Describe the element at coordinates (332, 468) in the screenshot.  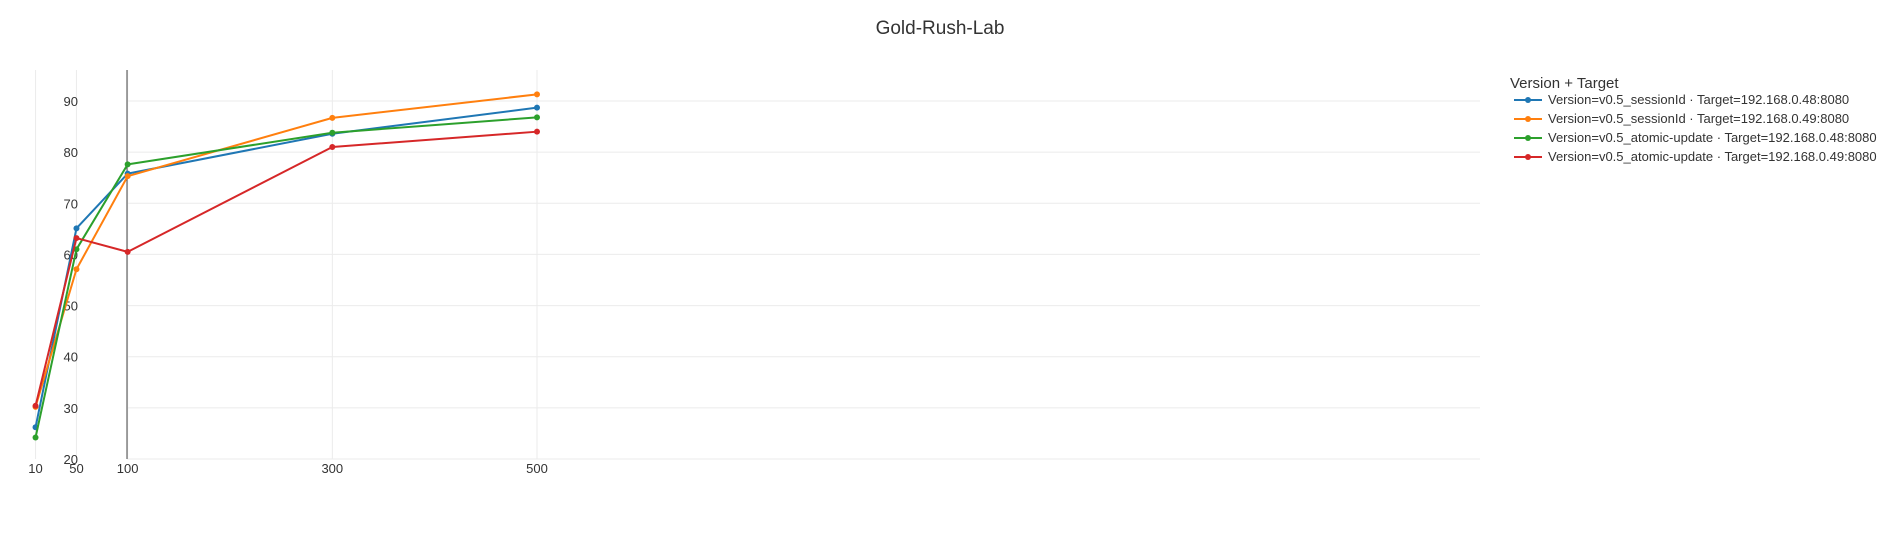
I see `x-tick-label: 300` at that location.